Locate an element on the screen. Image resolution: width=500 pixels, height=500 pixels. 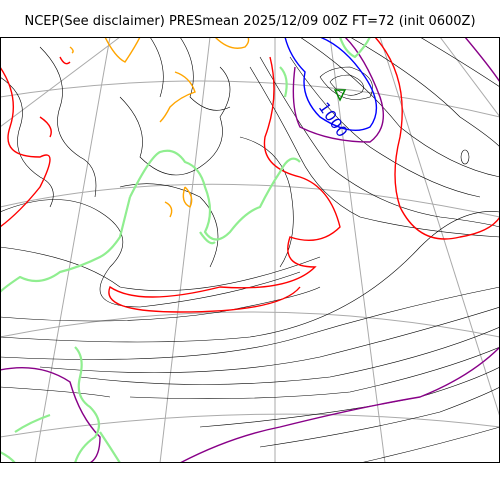
low-pressure-marker is located at coordinates (340, 95).